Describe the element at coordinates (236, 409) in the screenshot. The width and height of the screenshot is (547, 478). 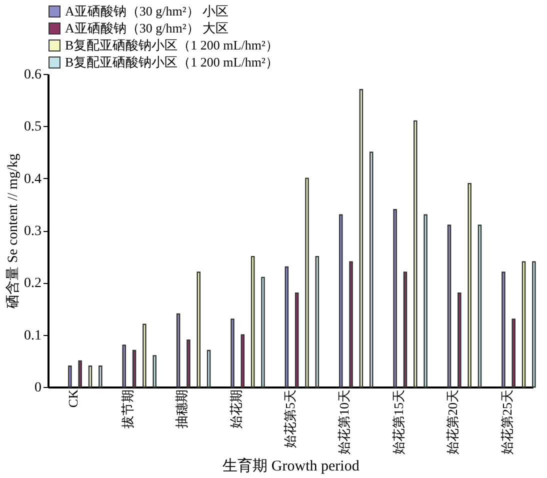
I see `x-tick-label: 始花期` at that location.